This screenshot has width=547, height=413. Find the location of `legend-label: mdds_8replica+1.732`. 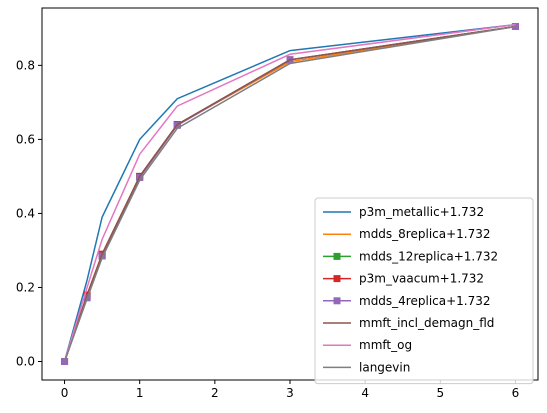

legend-label: mdds_8replica+1.732 is located at coordinates (425, 234).